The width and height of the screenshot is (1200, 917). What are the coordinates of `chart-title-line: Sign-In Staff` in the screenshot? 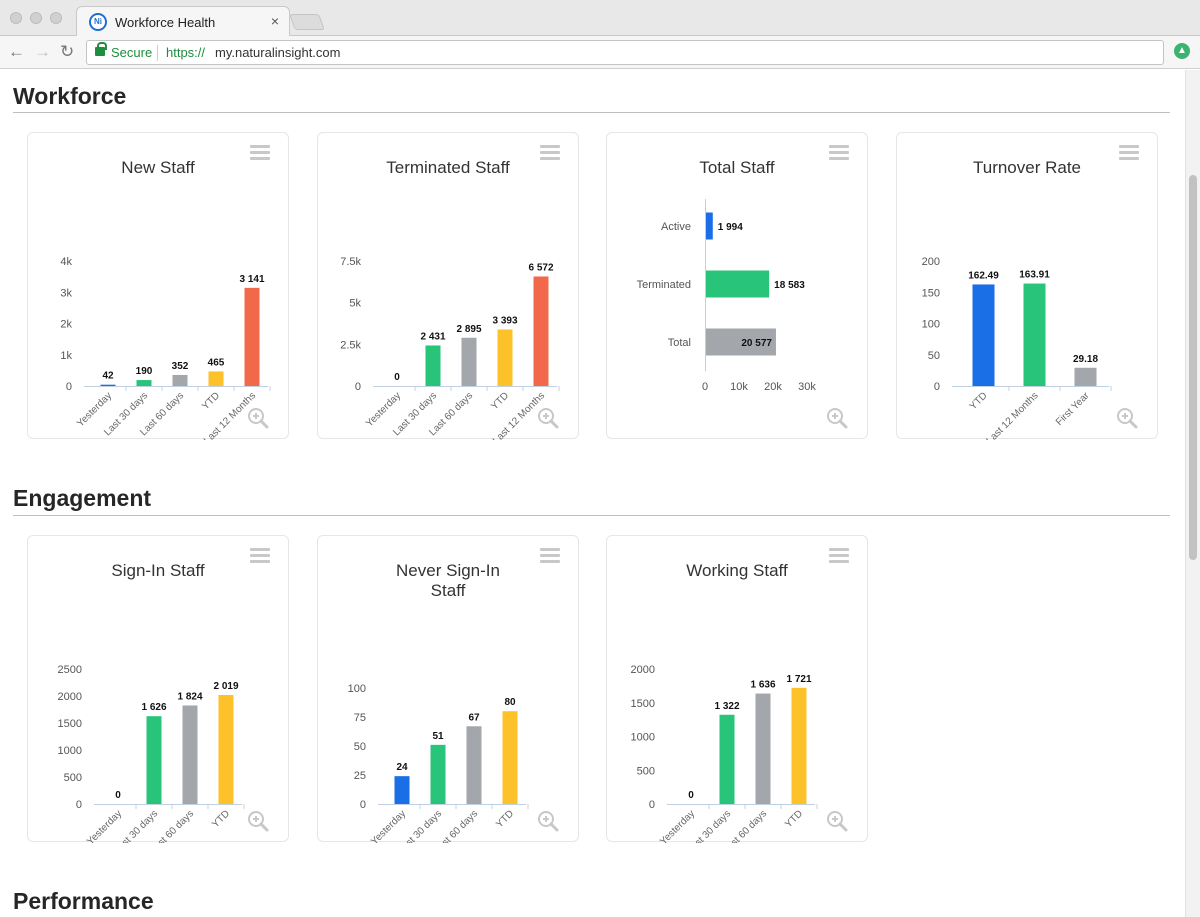 It's located at (158, 570).